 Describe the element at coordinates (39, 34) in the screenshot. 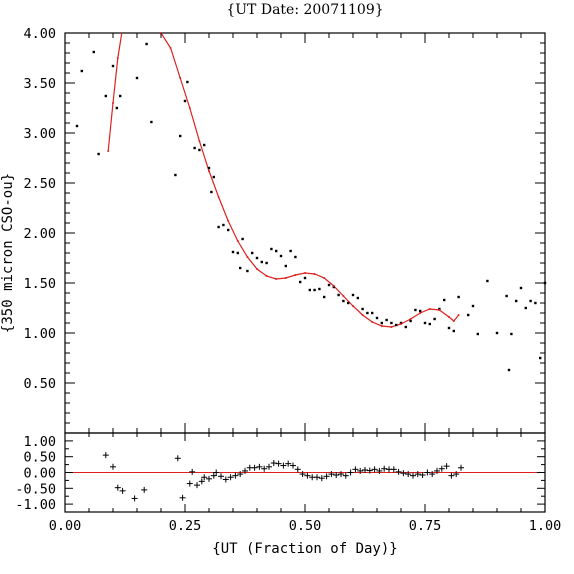

I see `main-y-tick-label: 4.00` at that location.